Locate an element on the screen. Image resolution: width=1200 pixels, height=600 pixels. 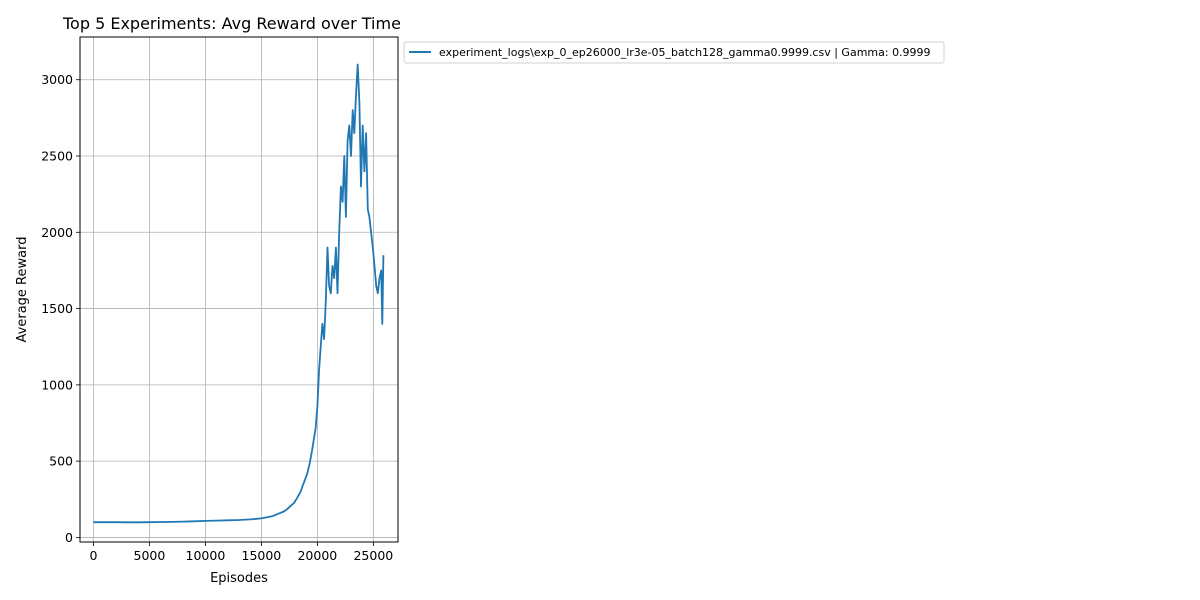
x-tick-label: 5000 is located at coordinates (150, 555).